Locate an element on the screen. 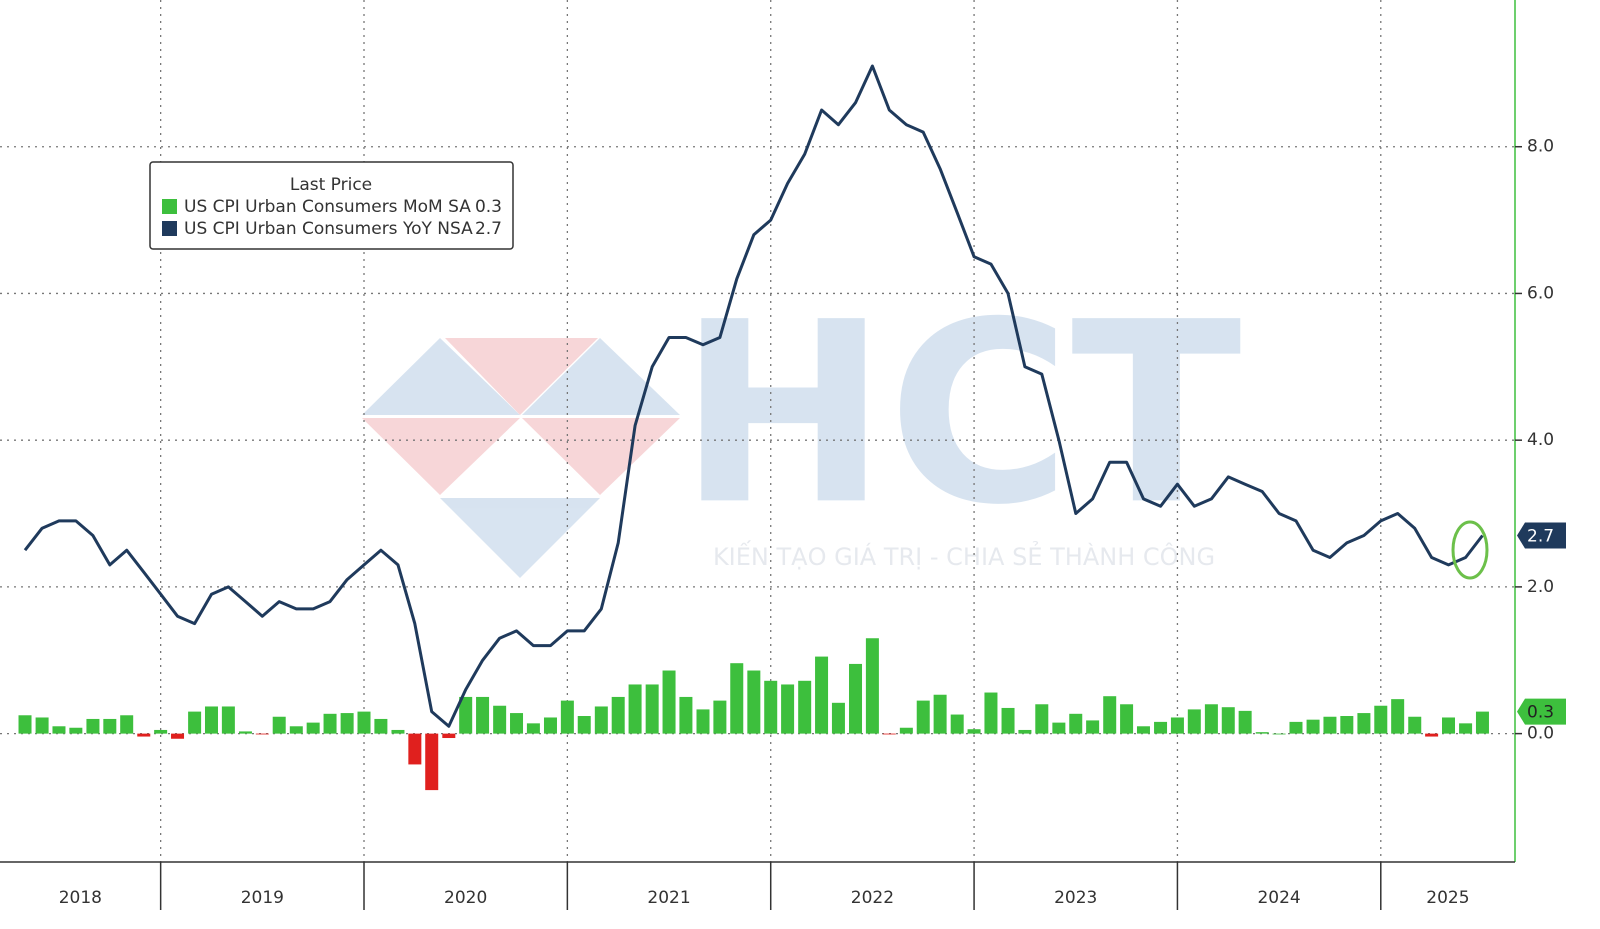 This screenshot has height=929, width=1600. y-tick-label: 6.0 is located at coordinates (1540, 293).